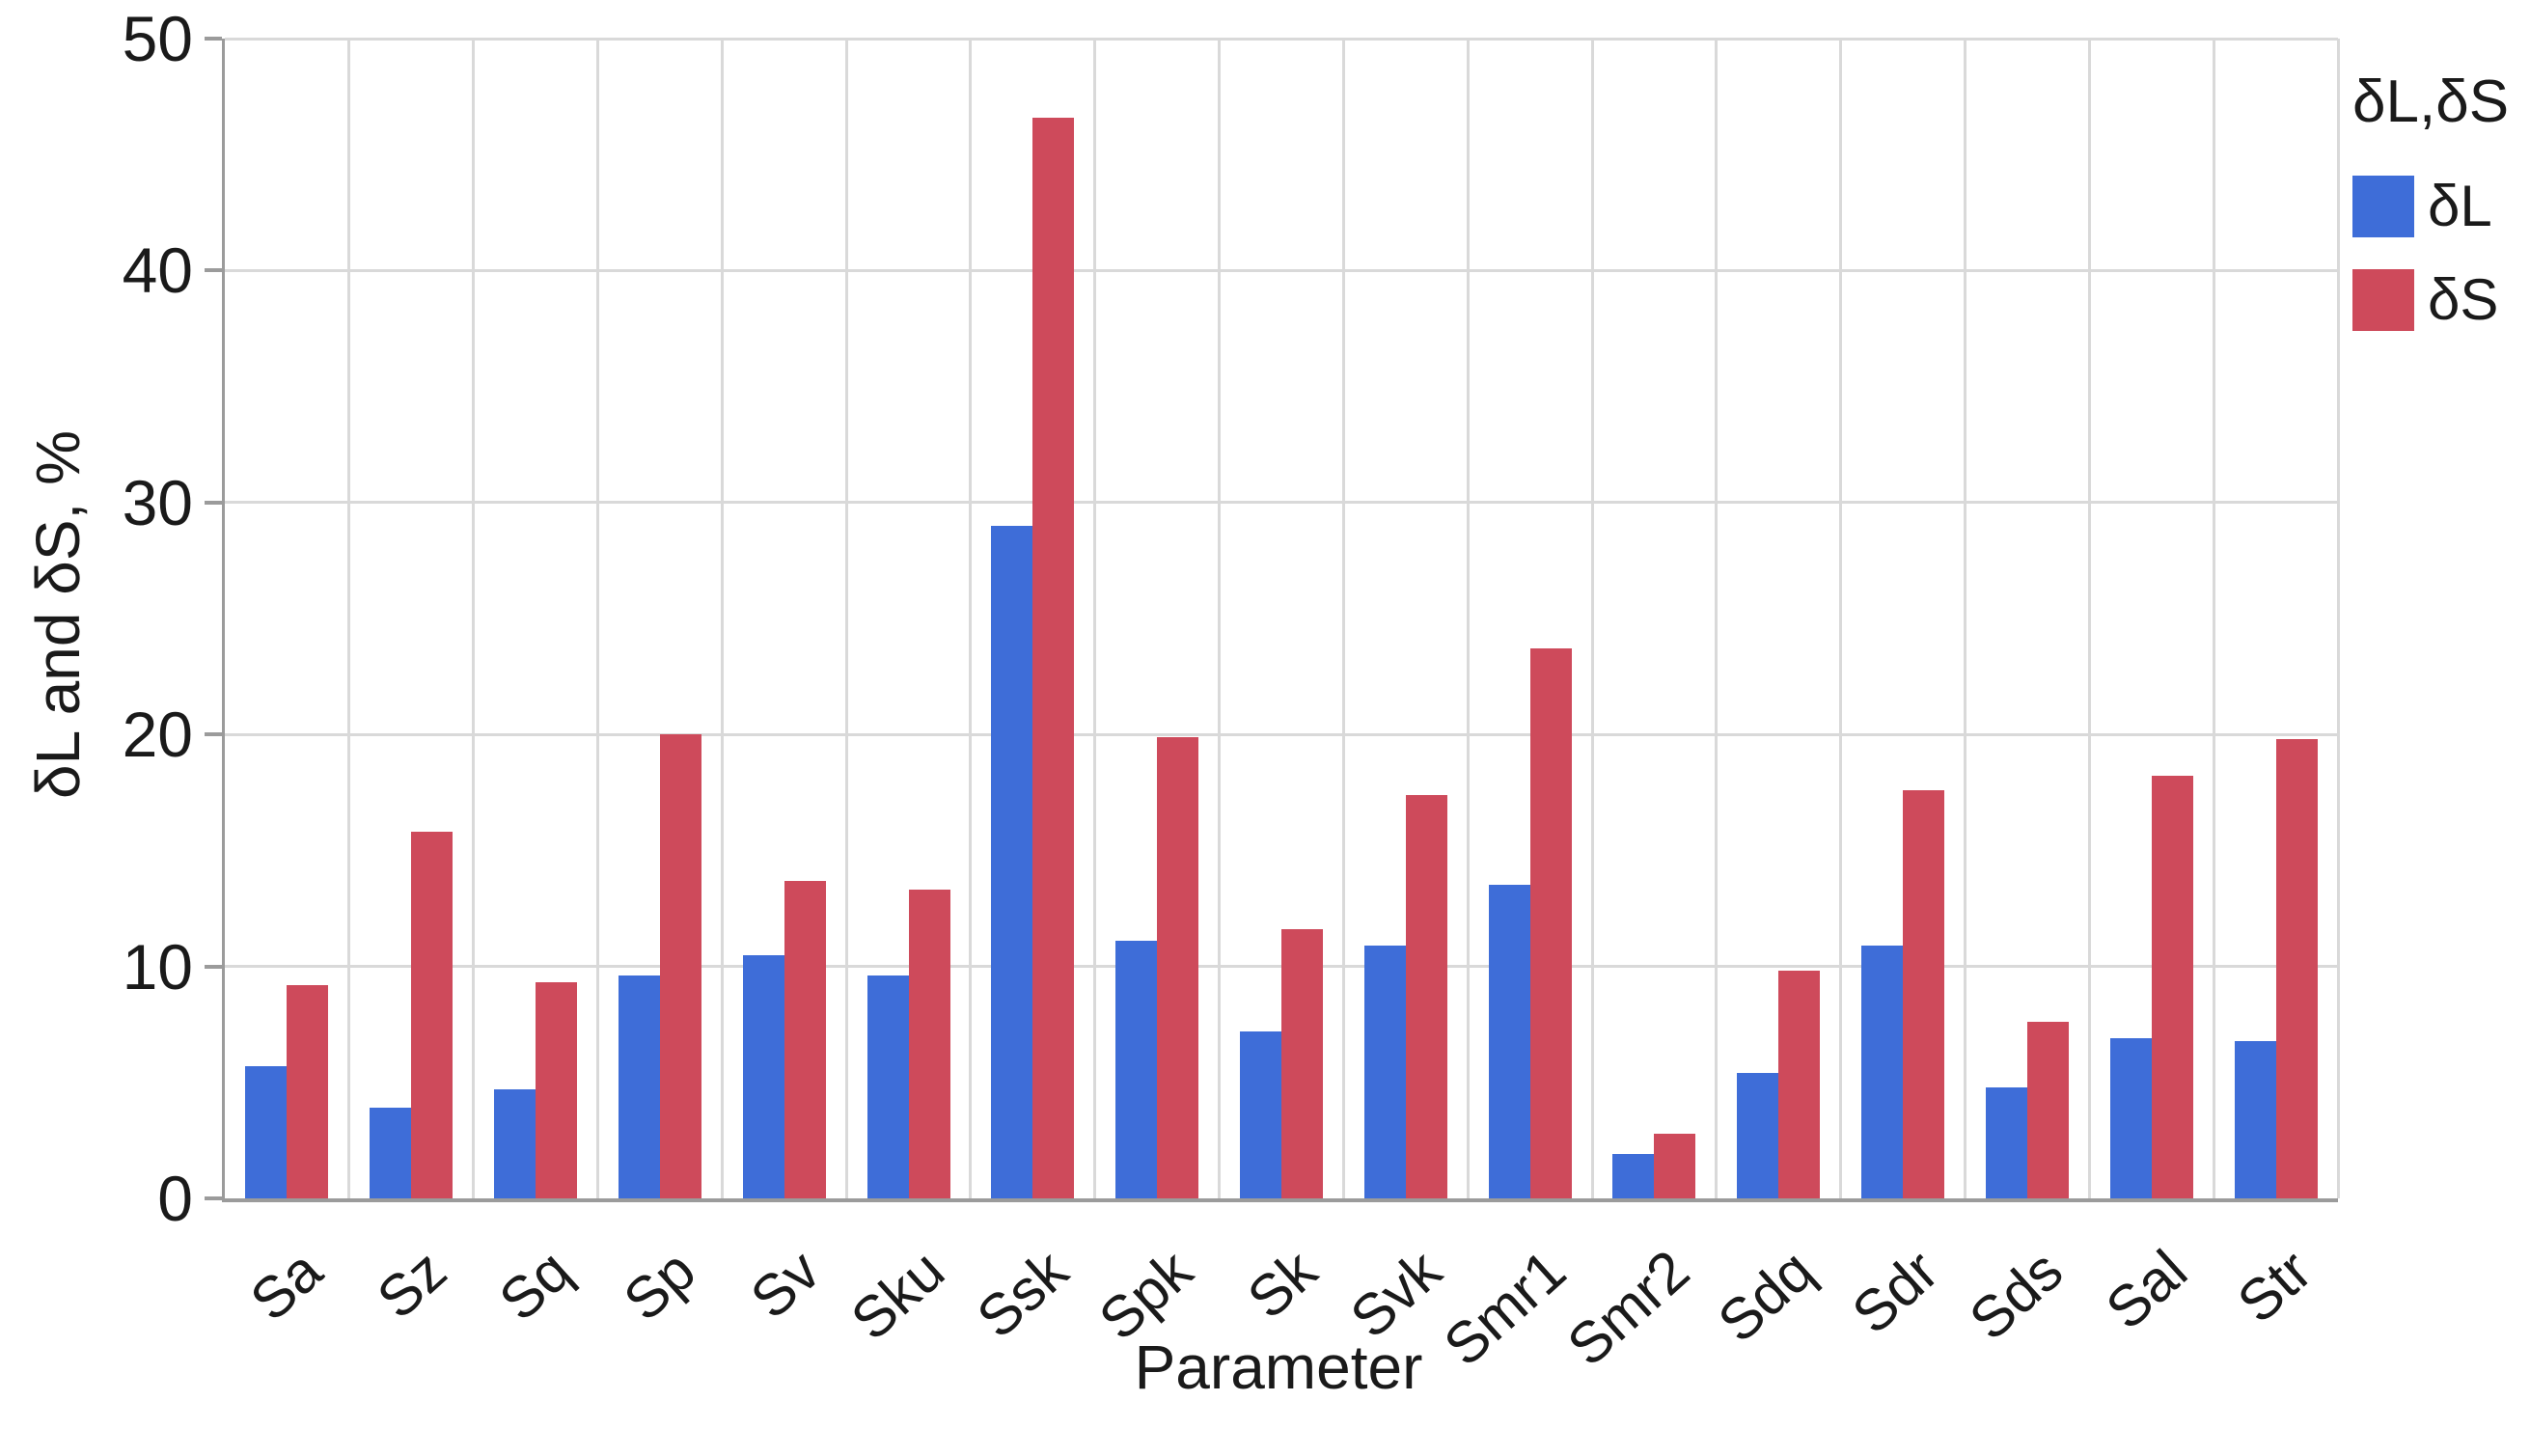 Image resolution: width=2530 pixels, height=1456 pixels. What do you see at coordinates (58, 615) in the screenshot?
I see `y-axis-title: δL and δS, %` at bounding box center [58, 615].